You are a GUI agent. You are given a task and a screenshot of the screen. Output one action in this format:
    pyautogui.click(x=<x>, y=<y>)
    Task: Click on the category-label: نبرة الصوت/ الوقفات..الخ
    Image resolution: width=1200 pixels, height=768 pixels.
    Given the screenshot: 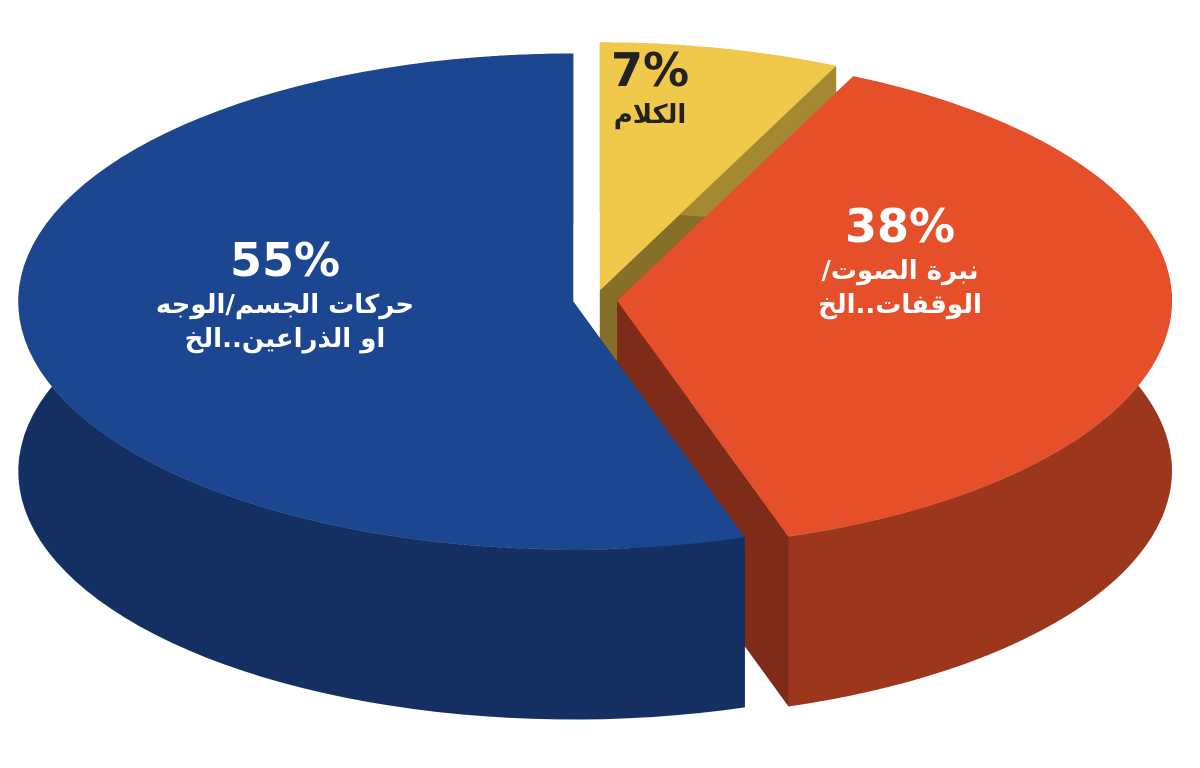 What is the action you would take?
    pyautogui.click(x=900, y=288)
    